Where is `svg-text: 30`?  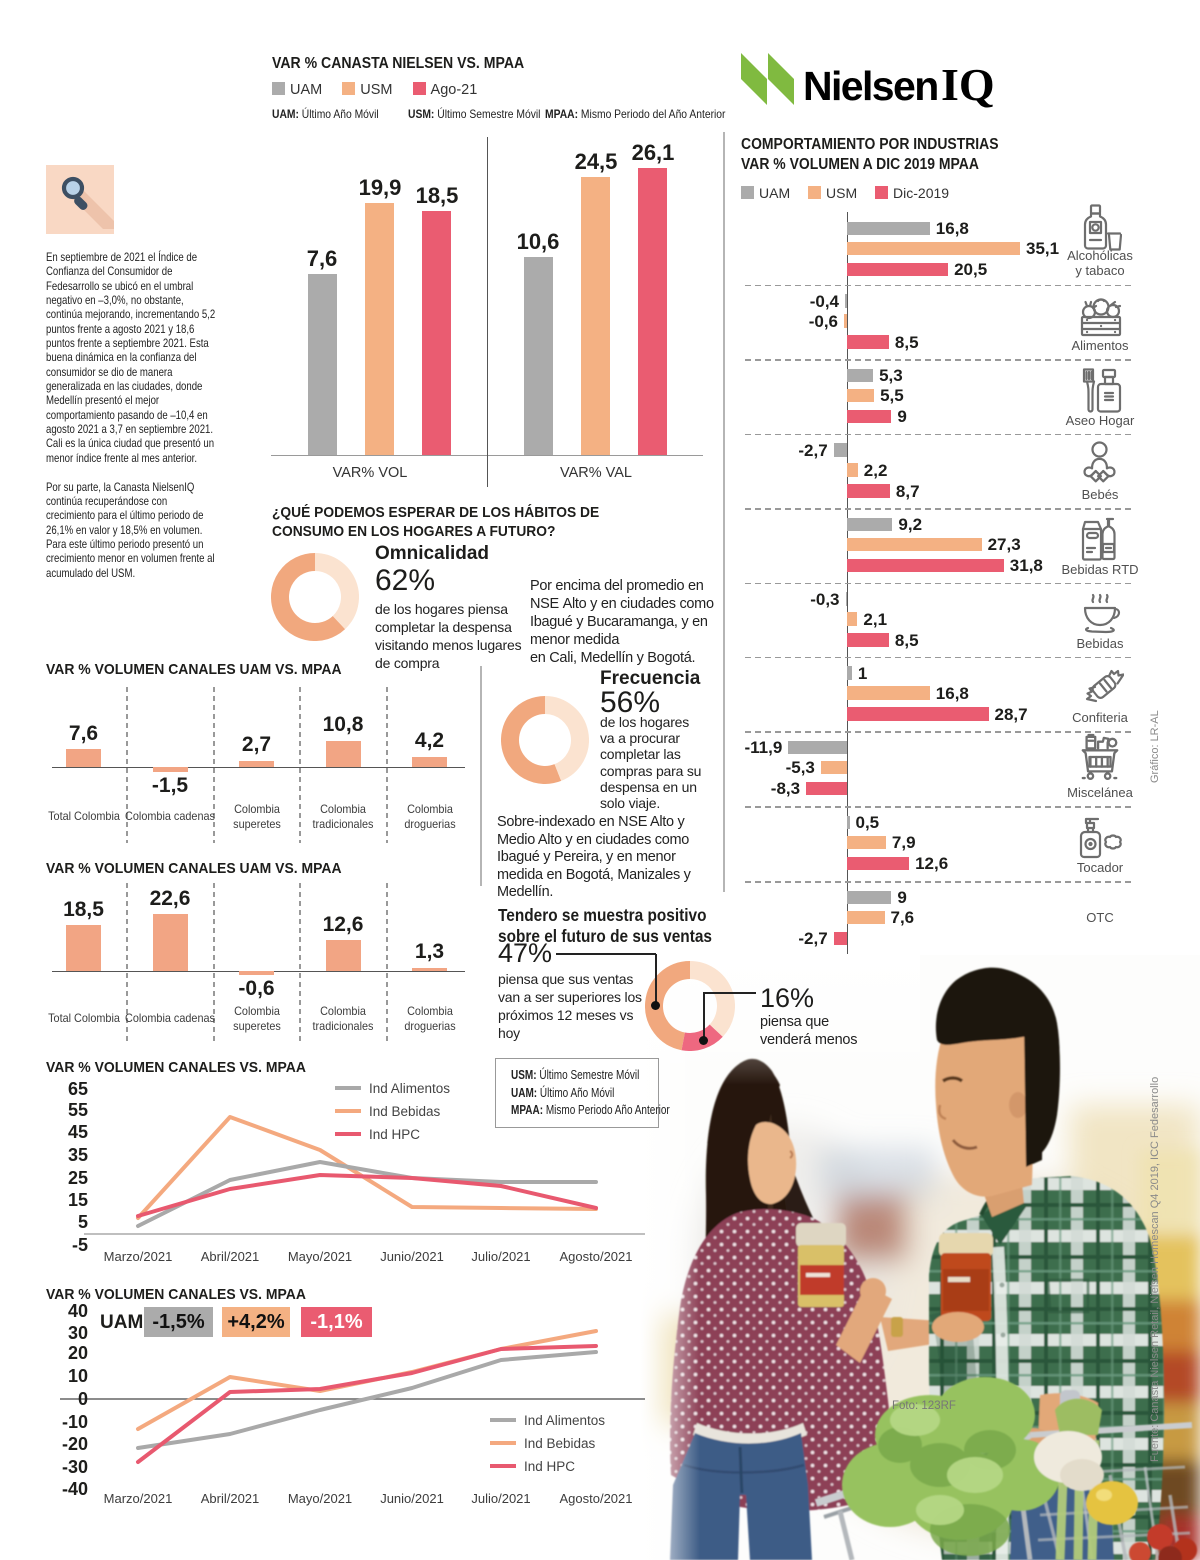 svg-text: 30 is located at coordinates (78, 1333).